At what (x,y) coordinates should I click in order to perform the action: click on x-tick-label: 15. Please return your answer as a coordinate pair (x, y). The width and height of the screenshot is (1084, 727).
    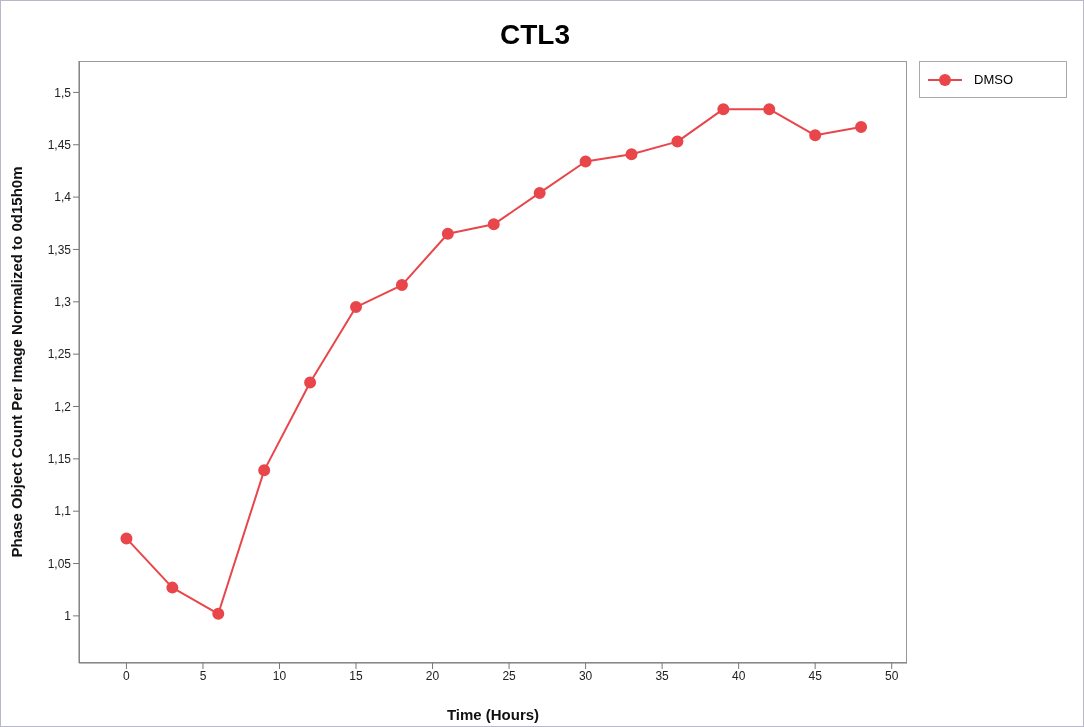
    Looking at the image, I should click on (356, 675).